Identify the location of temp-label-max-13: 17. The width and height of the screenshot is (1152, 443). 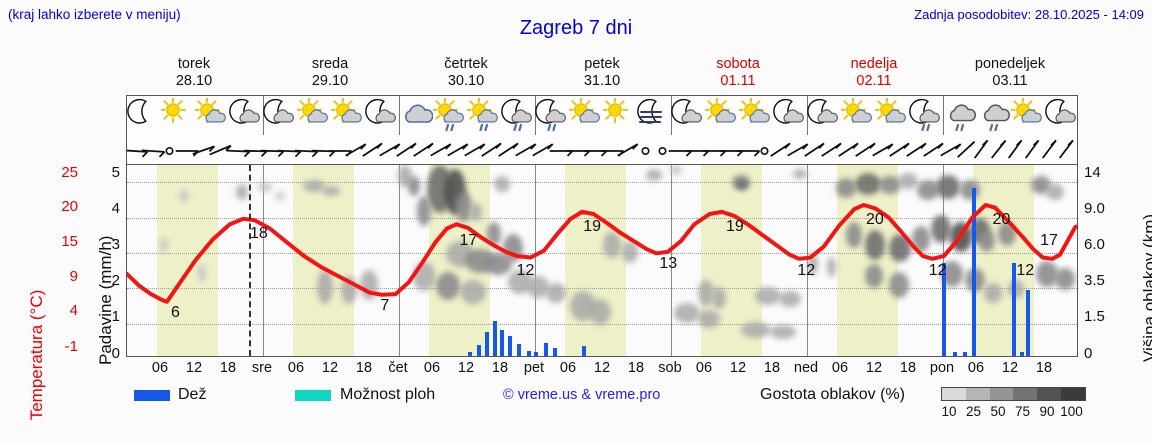
(1049, 240).